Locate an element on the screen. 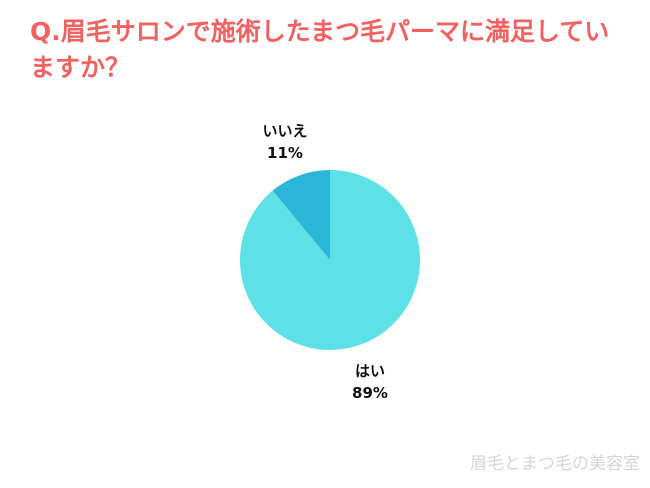 The width and height of the screenshot is (650, 488). chart-title: Q.眉毛サロンで施術したまつ毛パーマに満足していますか？ is located at coordinates (320, 49).